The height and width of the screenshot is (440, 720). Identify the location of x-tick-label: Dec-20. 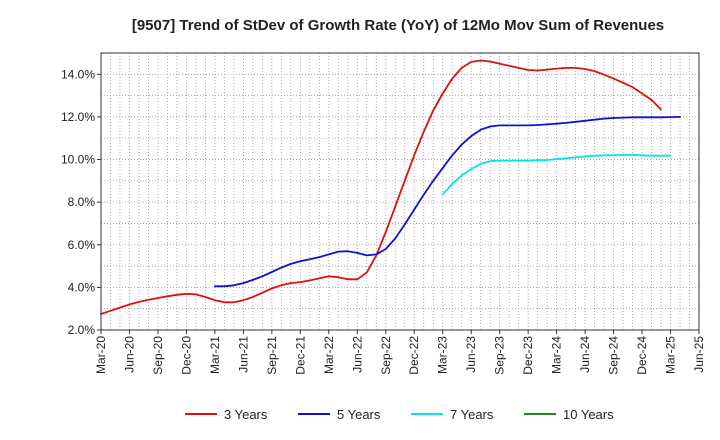
(186, 355).